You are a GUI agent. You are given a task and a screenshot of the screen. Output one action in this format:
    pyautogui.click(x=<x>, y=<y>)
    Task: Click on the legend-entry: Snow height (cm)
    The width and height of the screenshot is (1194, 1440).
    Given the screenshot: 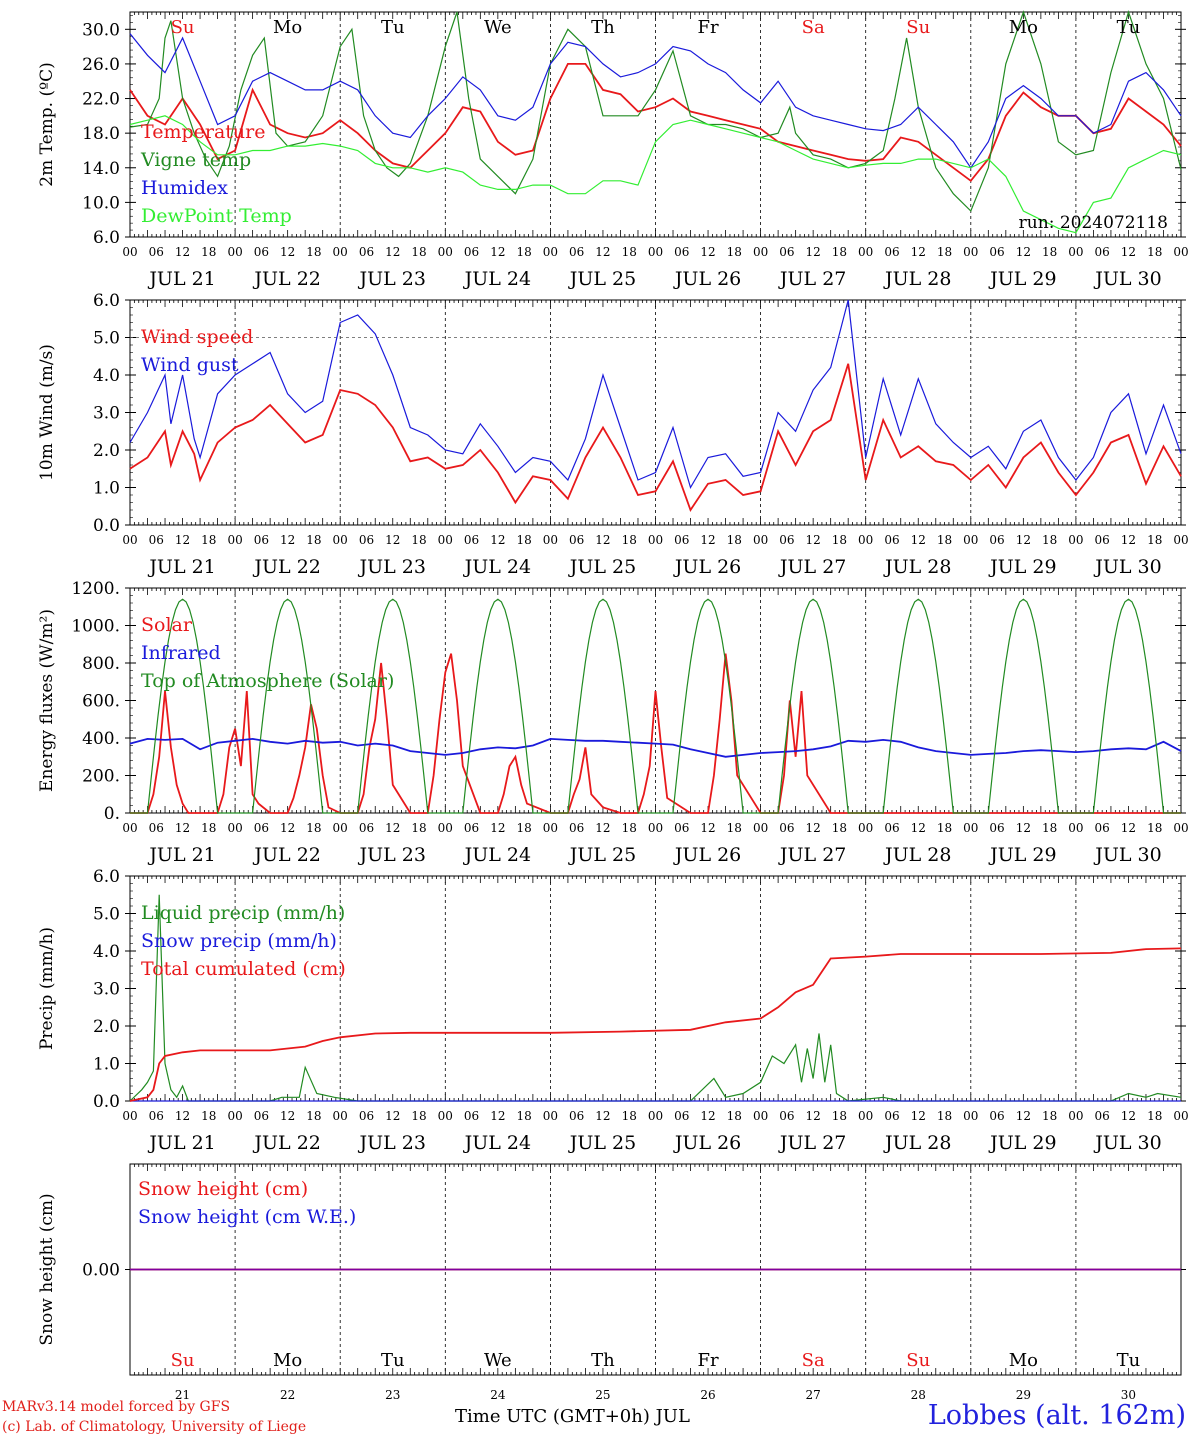 What is the action you would take?
    pyautogui.click(x=223, y=1189)
    